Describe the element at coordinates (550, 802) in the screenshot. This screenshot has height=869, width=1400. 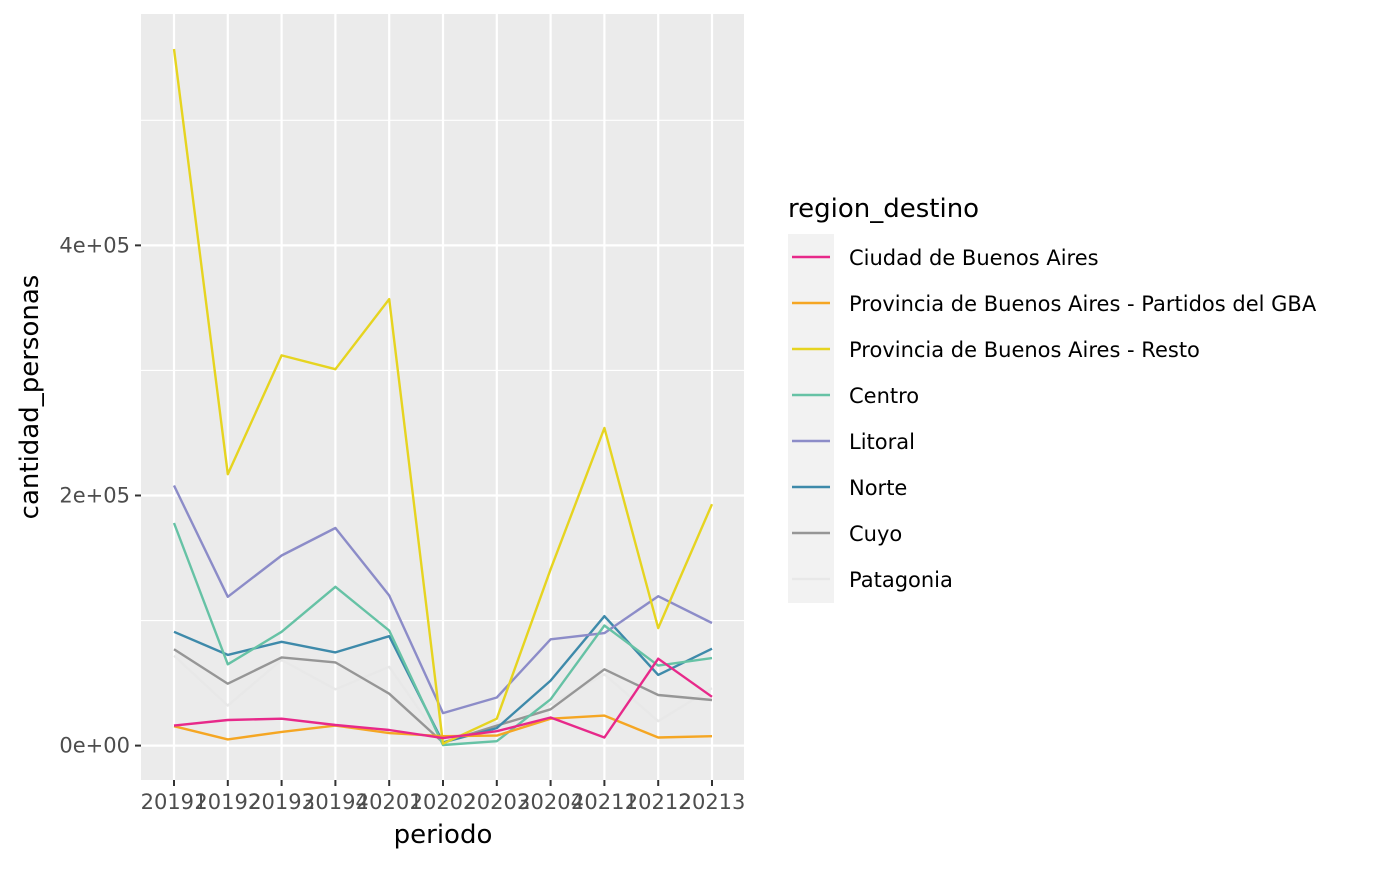
I see `x-tick-label: 20204` at that location.